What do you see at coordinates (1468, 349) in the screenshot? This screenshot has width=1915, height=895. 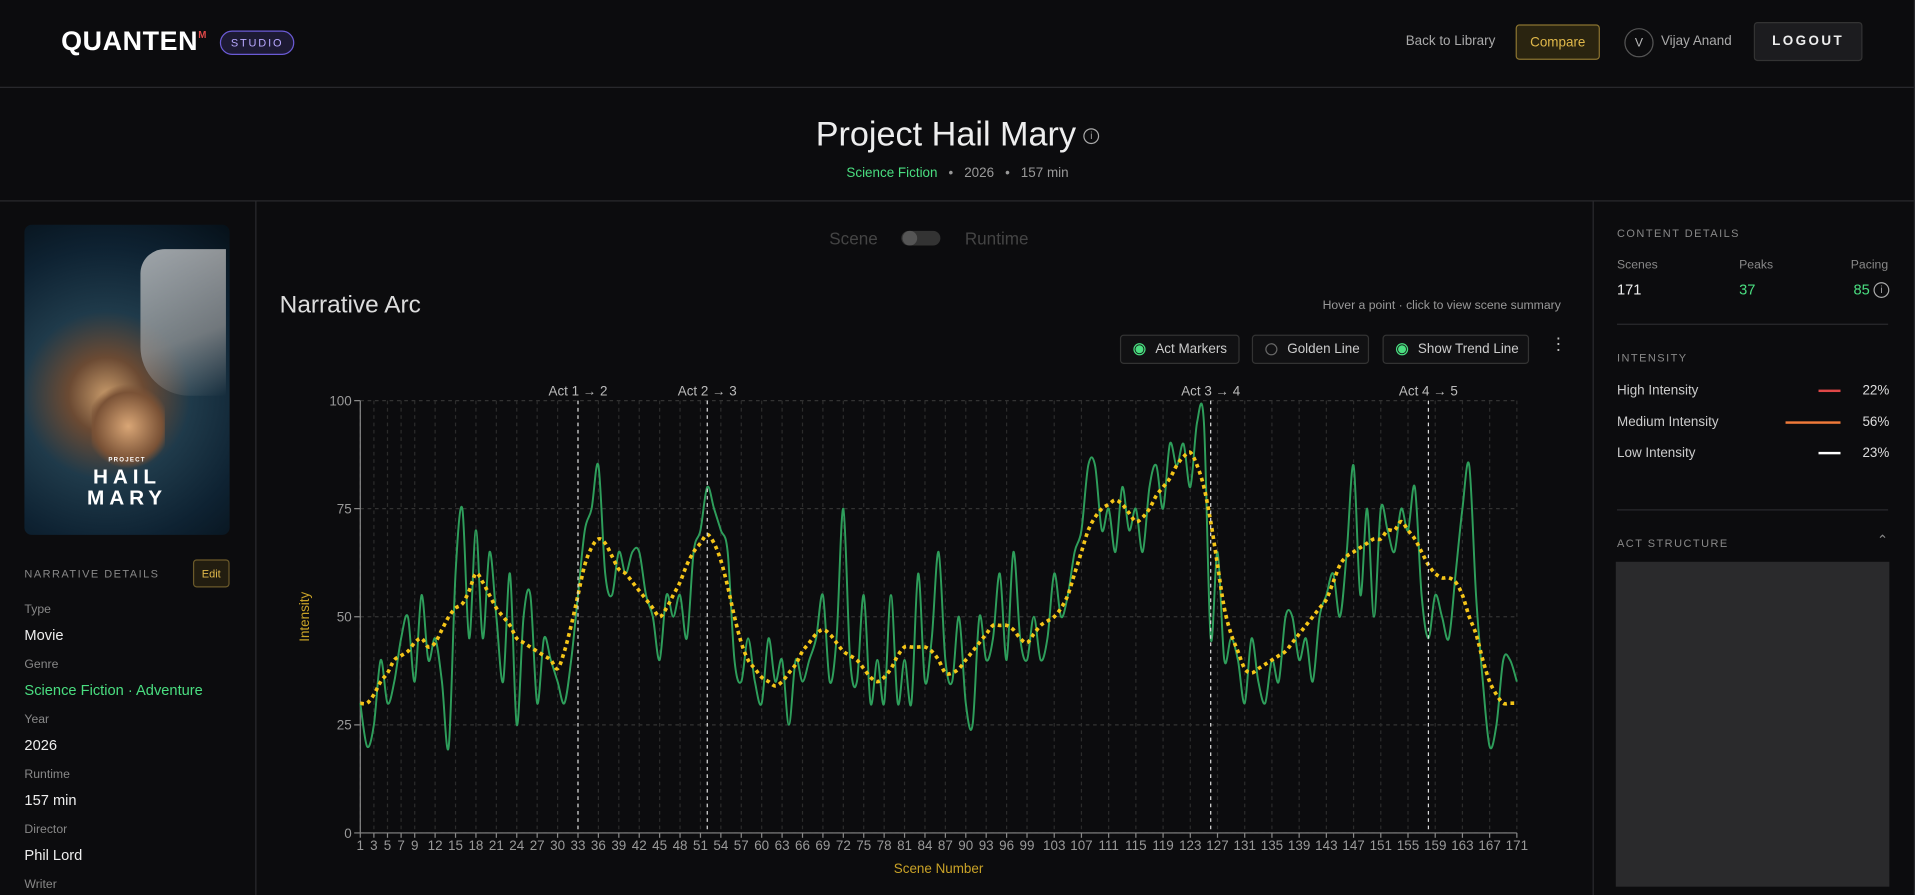 I see `option-label: Show Trend Line` at bounding box center [1468, 349].